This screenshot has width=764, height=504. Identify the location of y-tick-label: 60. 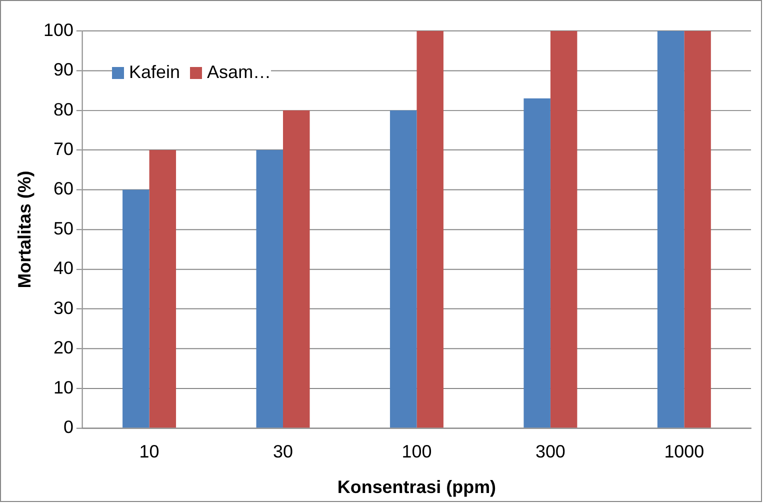
(63, 188).